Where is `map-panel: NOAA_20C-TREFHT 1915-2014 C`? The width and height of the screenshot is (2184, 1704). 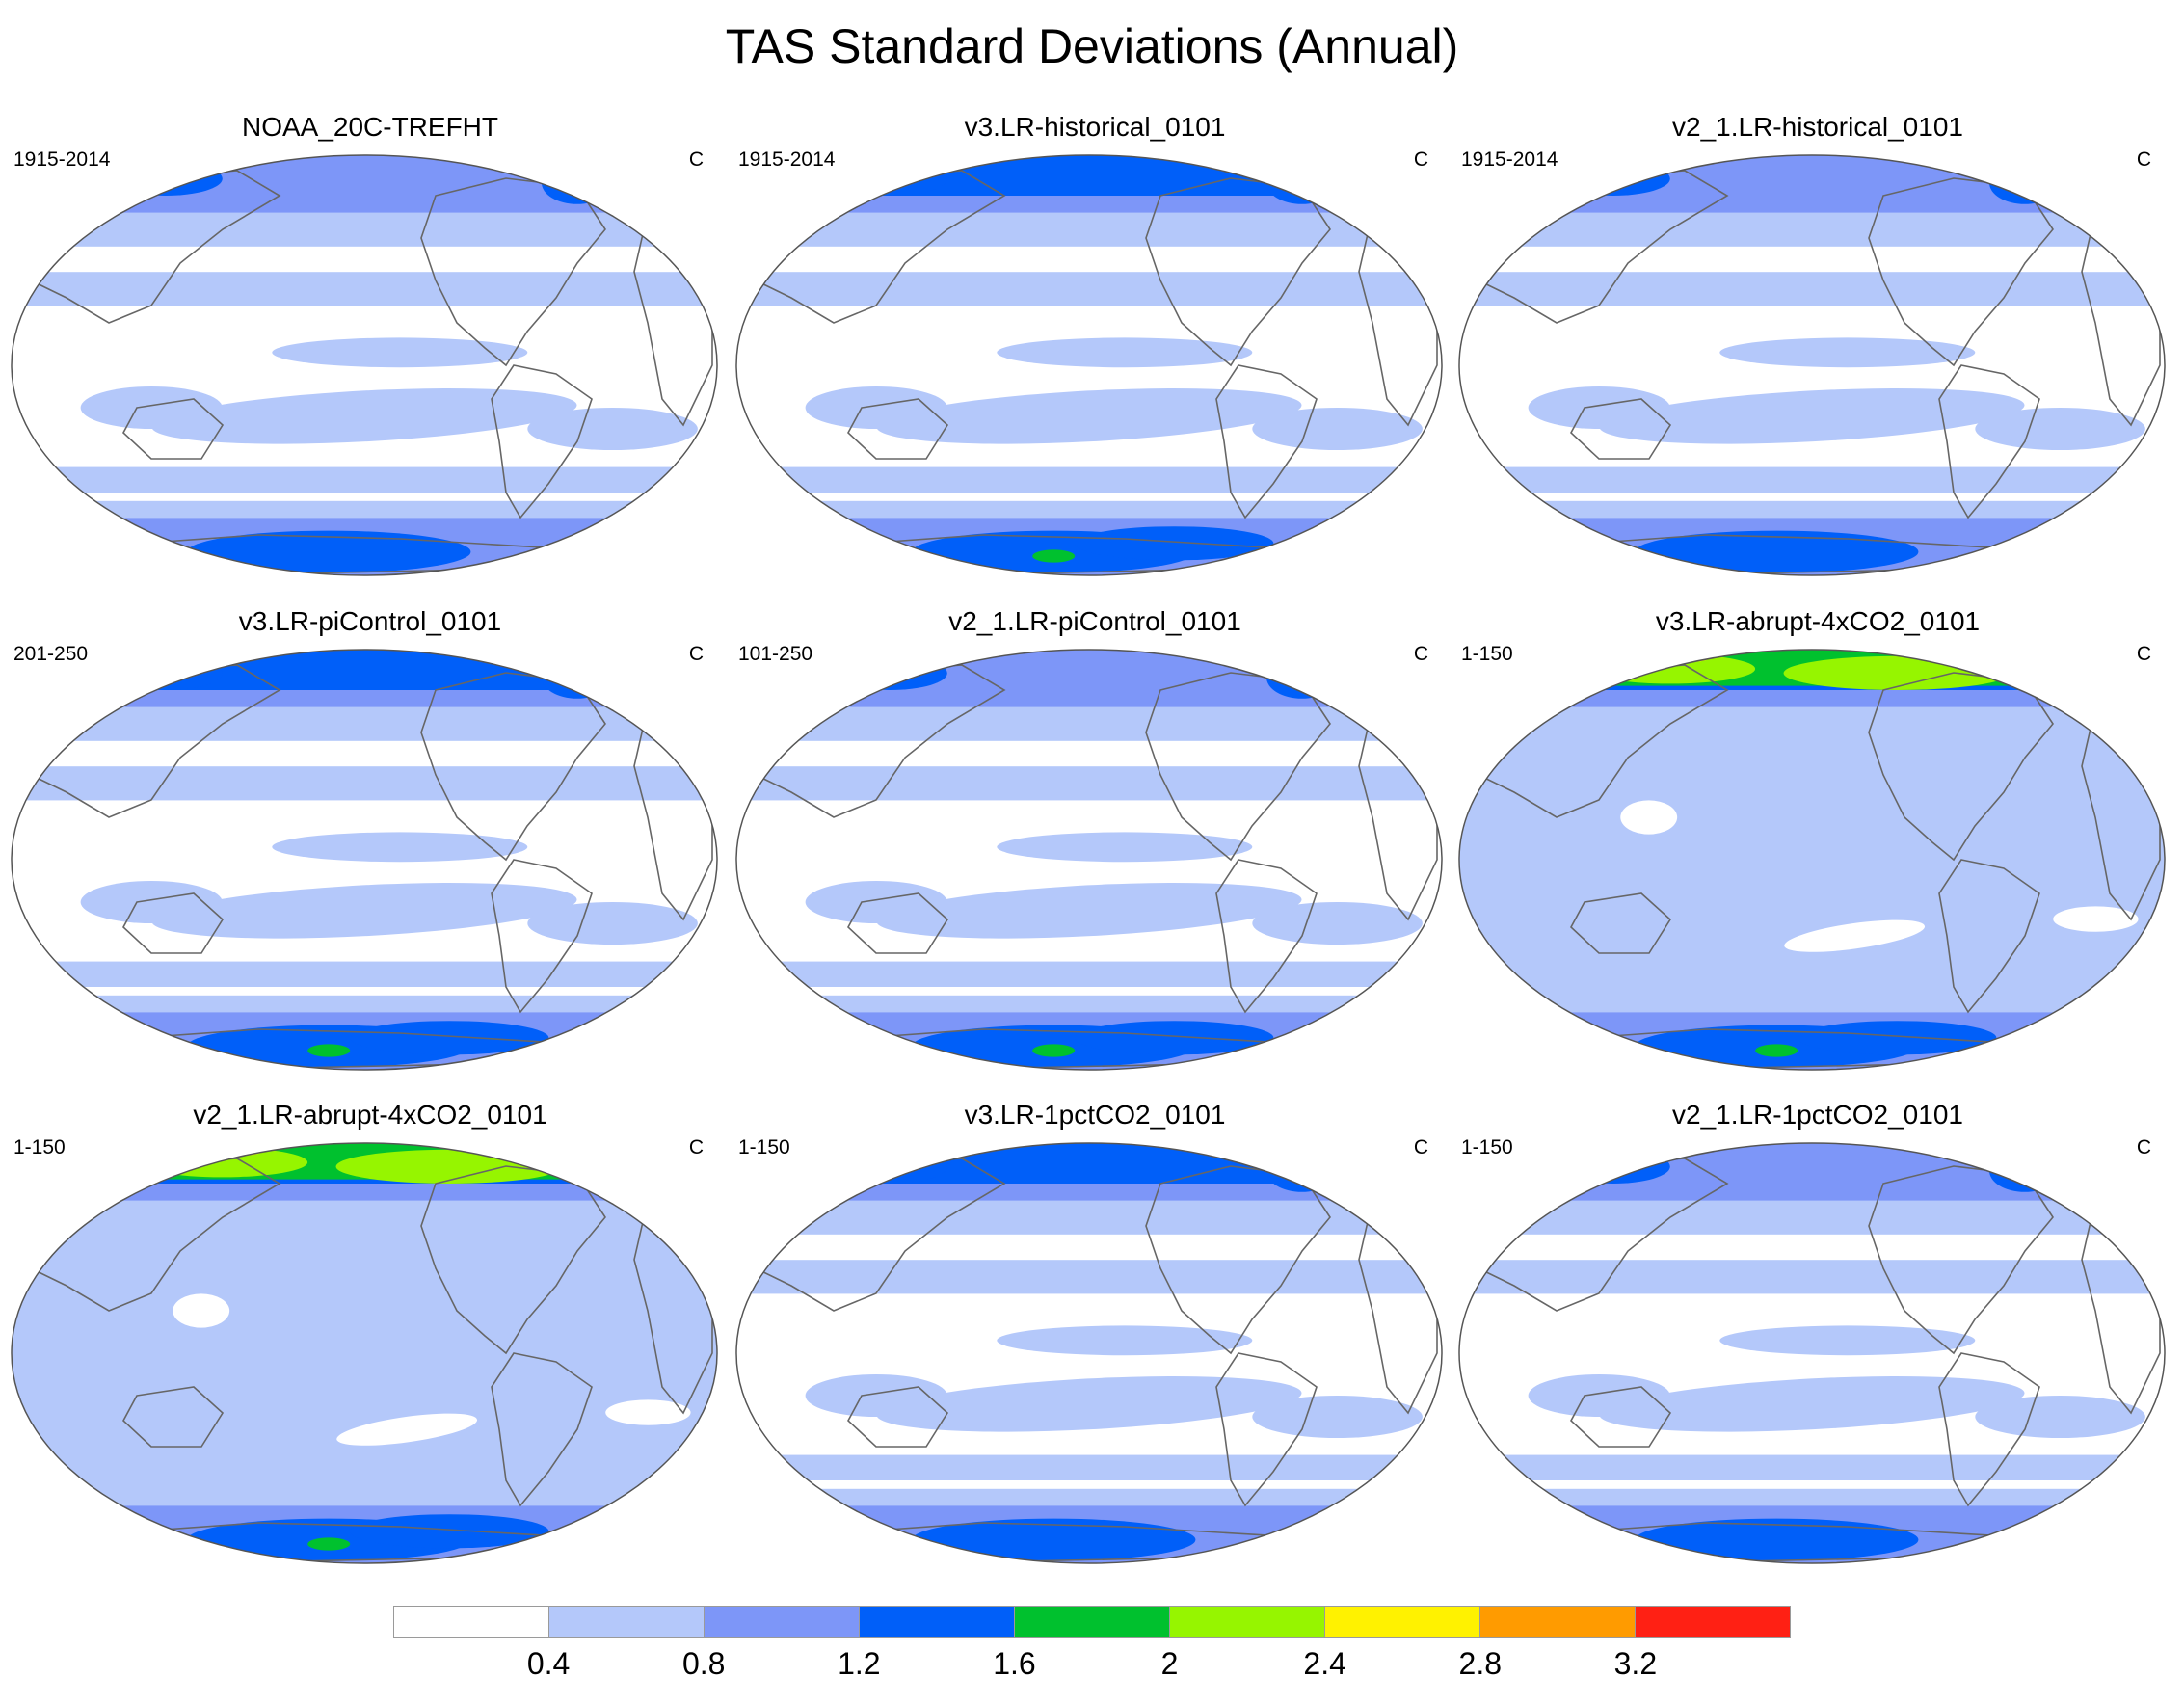 map-panel: NOAA_20C-TREFHT 1915-2014 C is located at coordinates (371, 355).